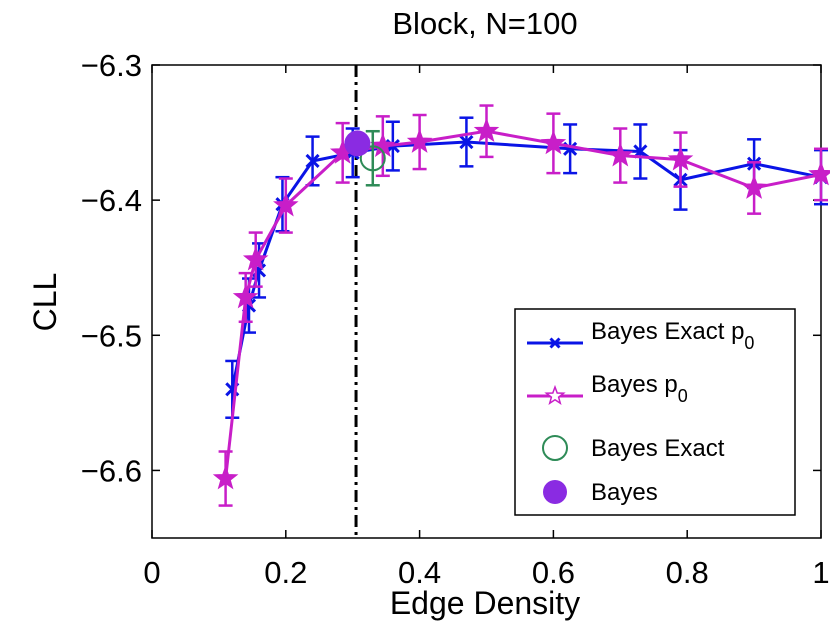 The height and width of the screenshot is (625, 830). I want to click on y-axis-title: CLL, so click(45, 302).